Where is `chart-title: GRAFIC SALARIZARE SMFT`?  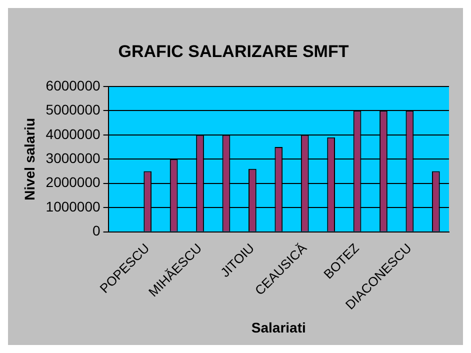
chart-title: GRAFIC SALARIZARE SMFT is located at coordinates (234, 51).